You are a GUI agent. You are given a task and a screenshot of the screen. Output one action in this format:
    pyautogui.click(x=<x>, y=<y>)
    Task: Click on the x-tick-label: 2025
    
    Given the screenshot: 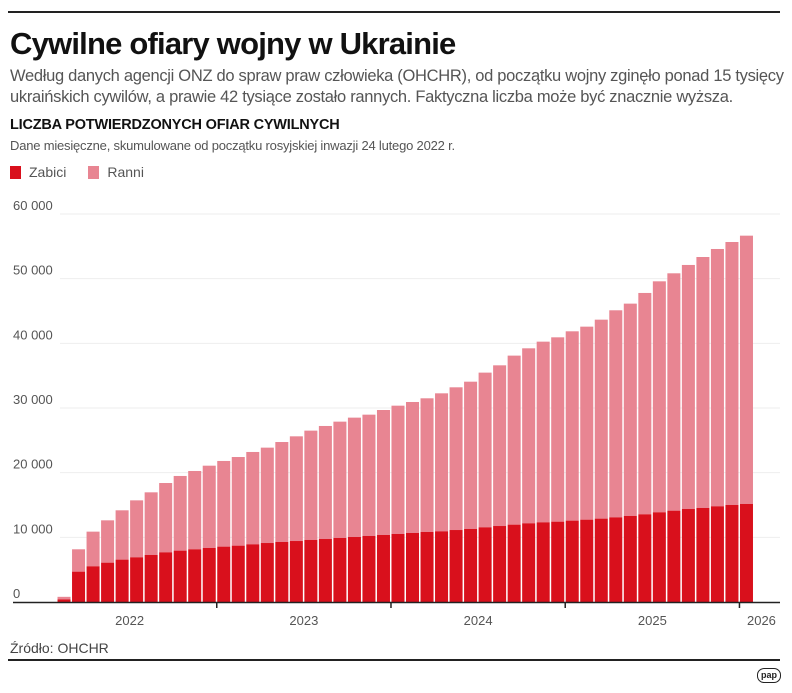 What is the action you would take?
    pyautogui.click(x=652, y=620)
    